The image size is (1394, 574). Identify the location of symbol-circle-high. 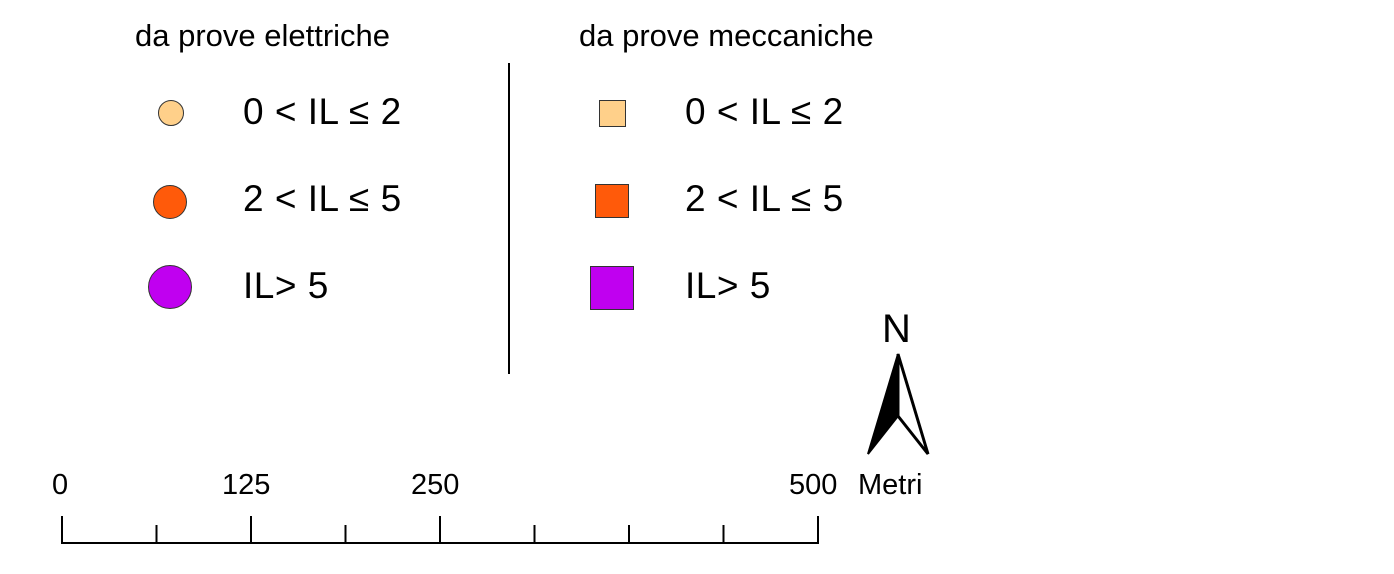
(170, 287).